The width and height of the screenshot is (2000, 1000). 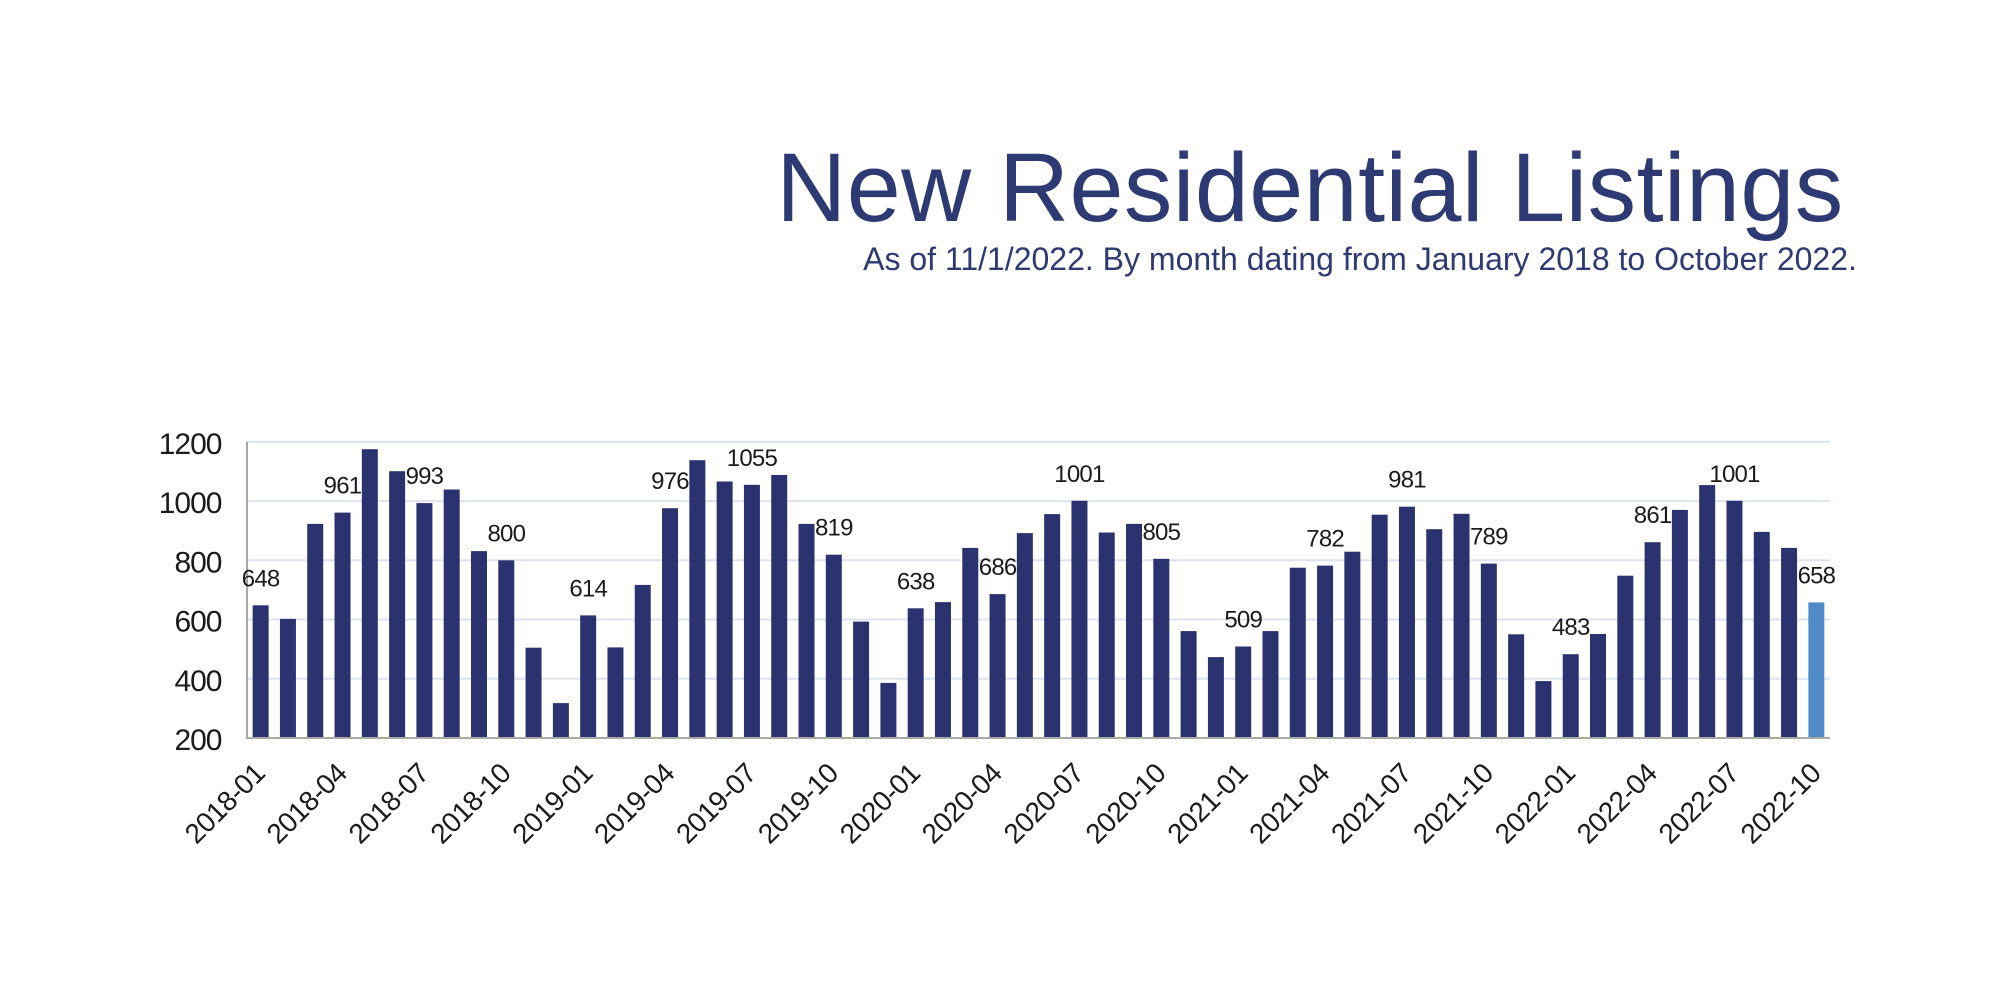 I want to click on svg-text: 1000, so click(x=190, y=503).